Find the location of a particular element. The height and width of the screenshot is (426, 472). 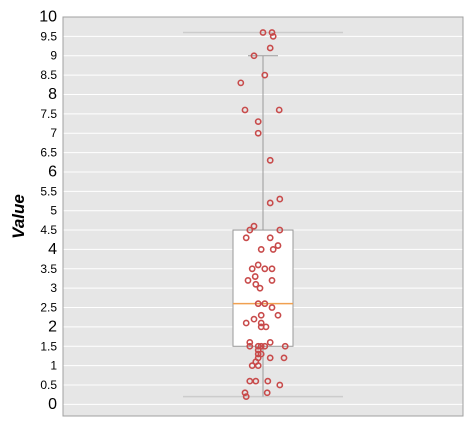

y-tick-label: 9 is located at coordinates (53, 56).